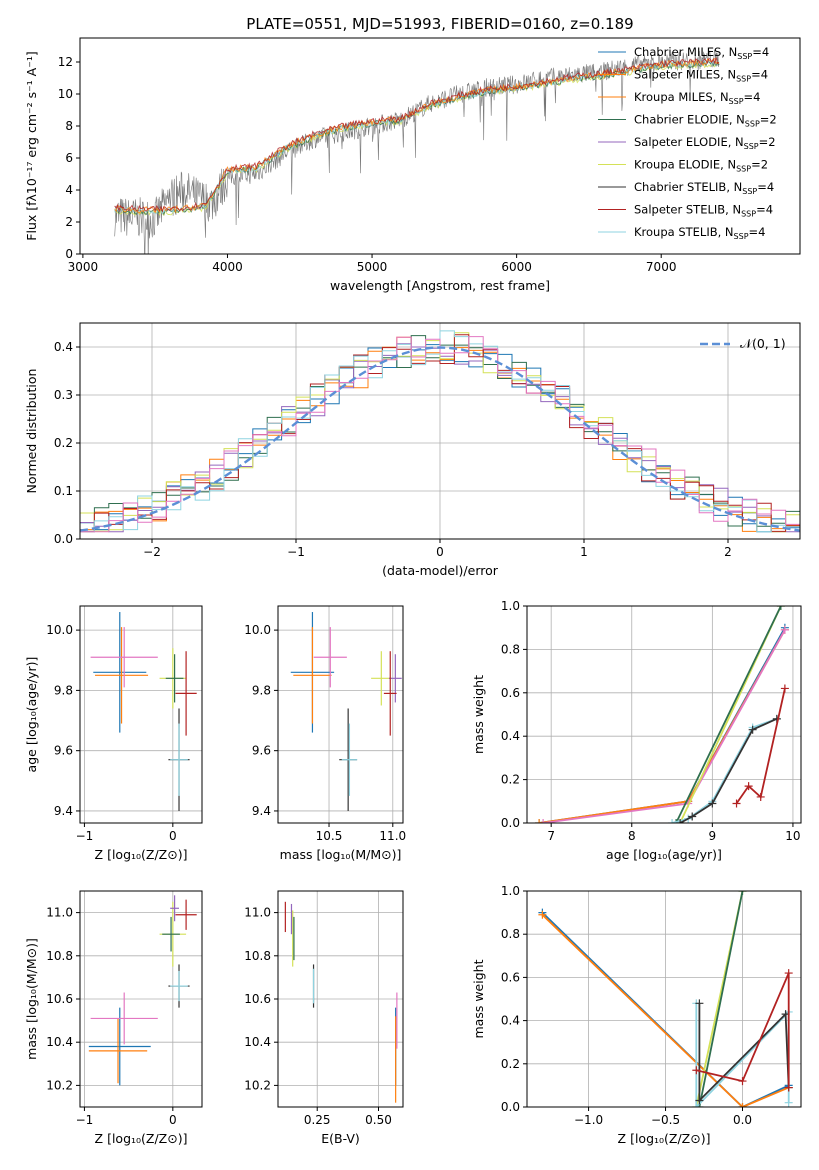  Describe the element at coordinates (440, 285) in the screenshot. I see `x-axis-label: wavelength [Angstrom, rest frame]` at that location.